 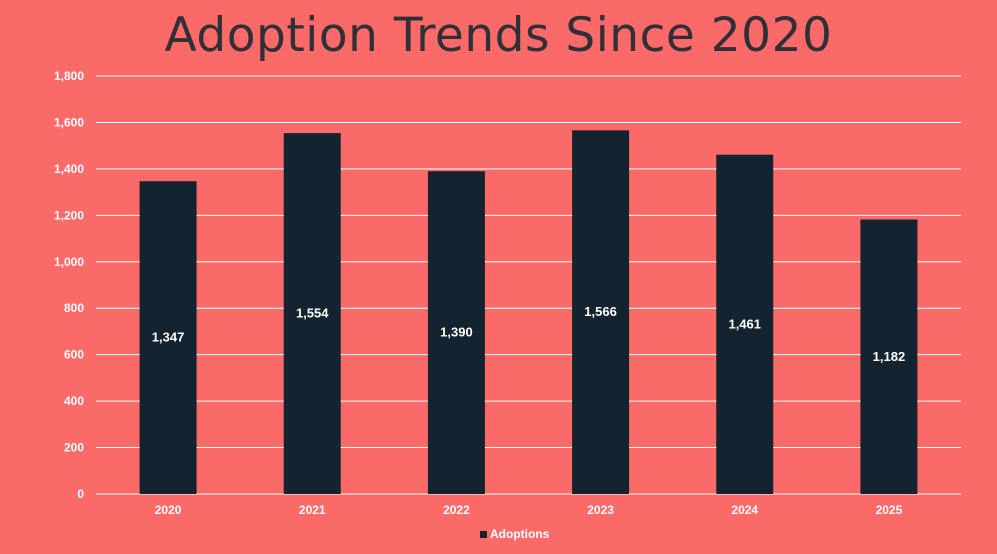 I want to click on y-tick-label: 800, so click(x=74, y=308).